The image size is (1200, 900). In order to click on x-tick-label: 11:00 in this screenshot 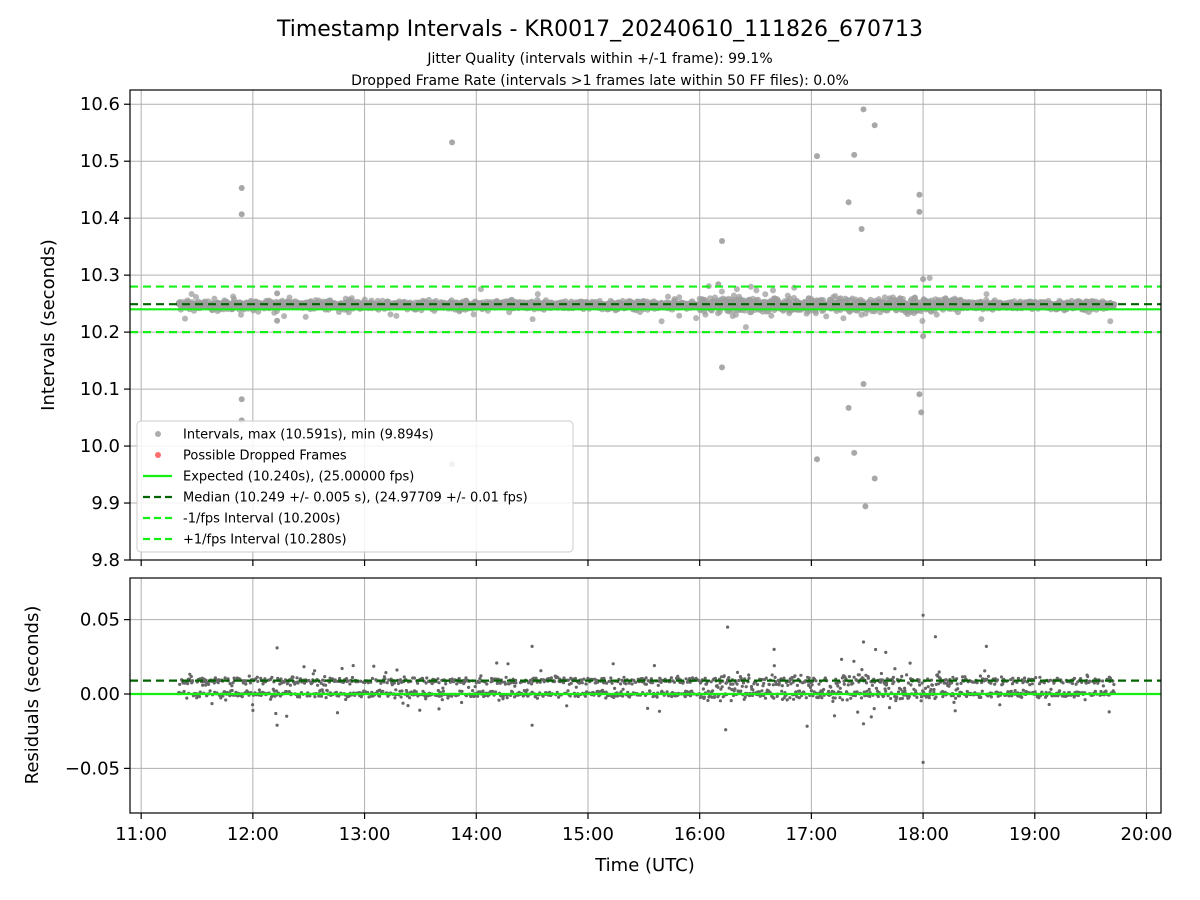, I will do `click(141, 834)`.